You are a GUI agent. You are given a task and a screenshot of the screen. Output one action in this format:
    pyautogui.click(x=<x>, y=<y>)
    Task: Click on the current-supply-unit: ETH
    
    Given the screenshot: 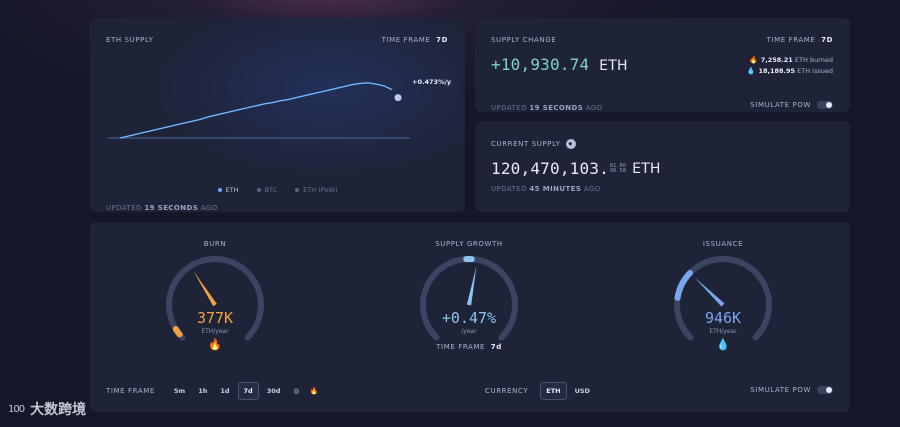 What is the action you would take?
    pyautogui.click(x=646, y=168)
    